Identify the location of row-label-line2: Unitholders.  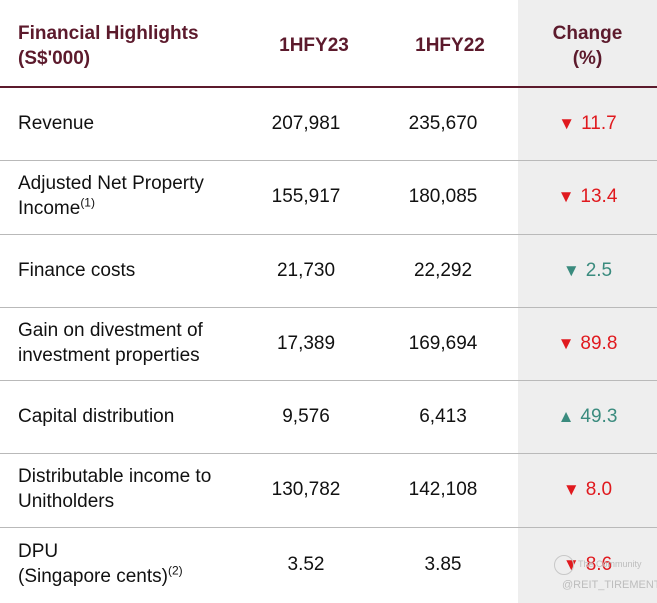
(114, 501).